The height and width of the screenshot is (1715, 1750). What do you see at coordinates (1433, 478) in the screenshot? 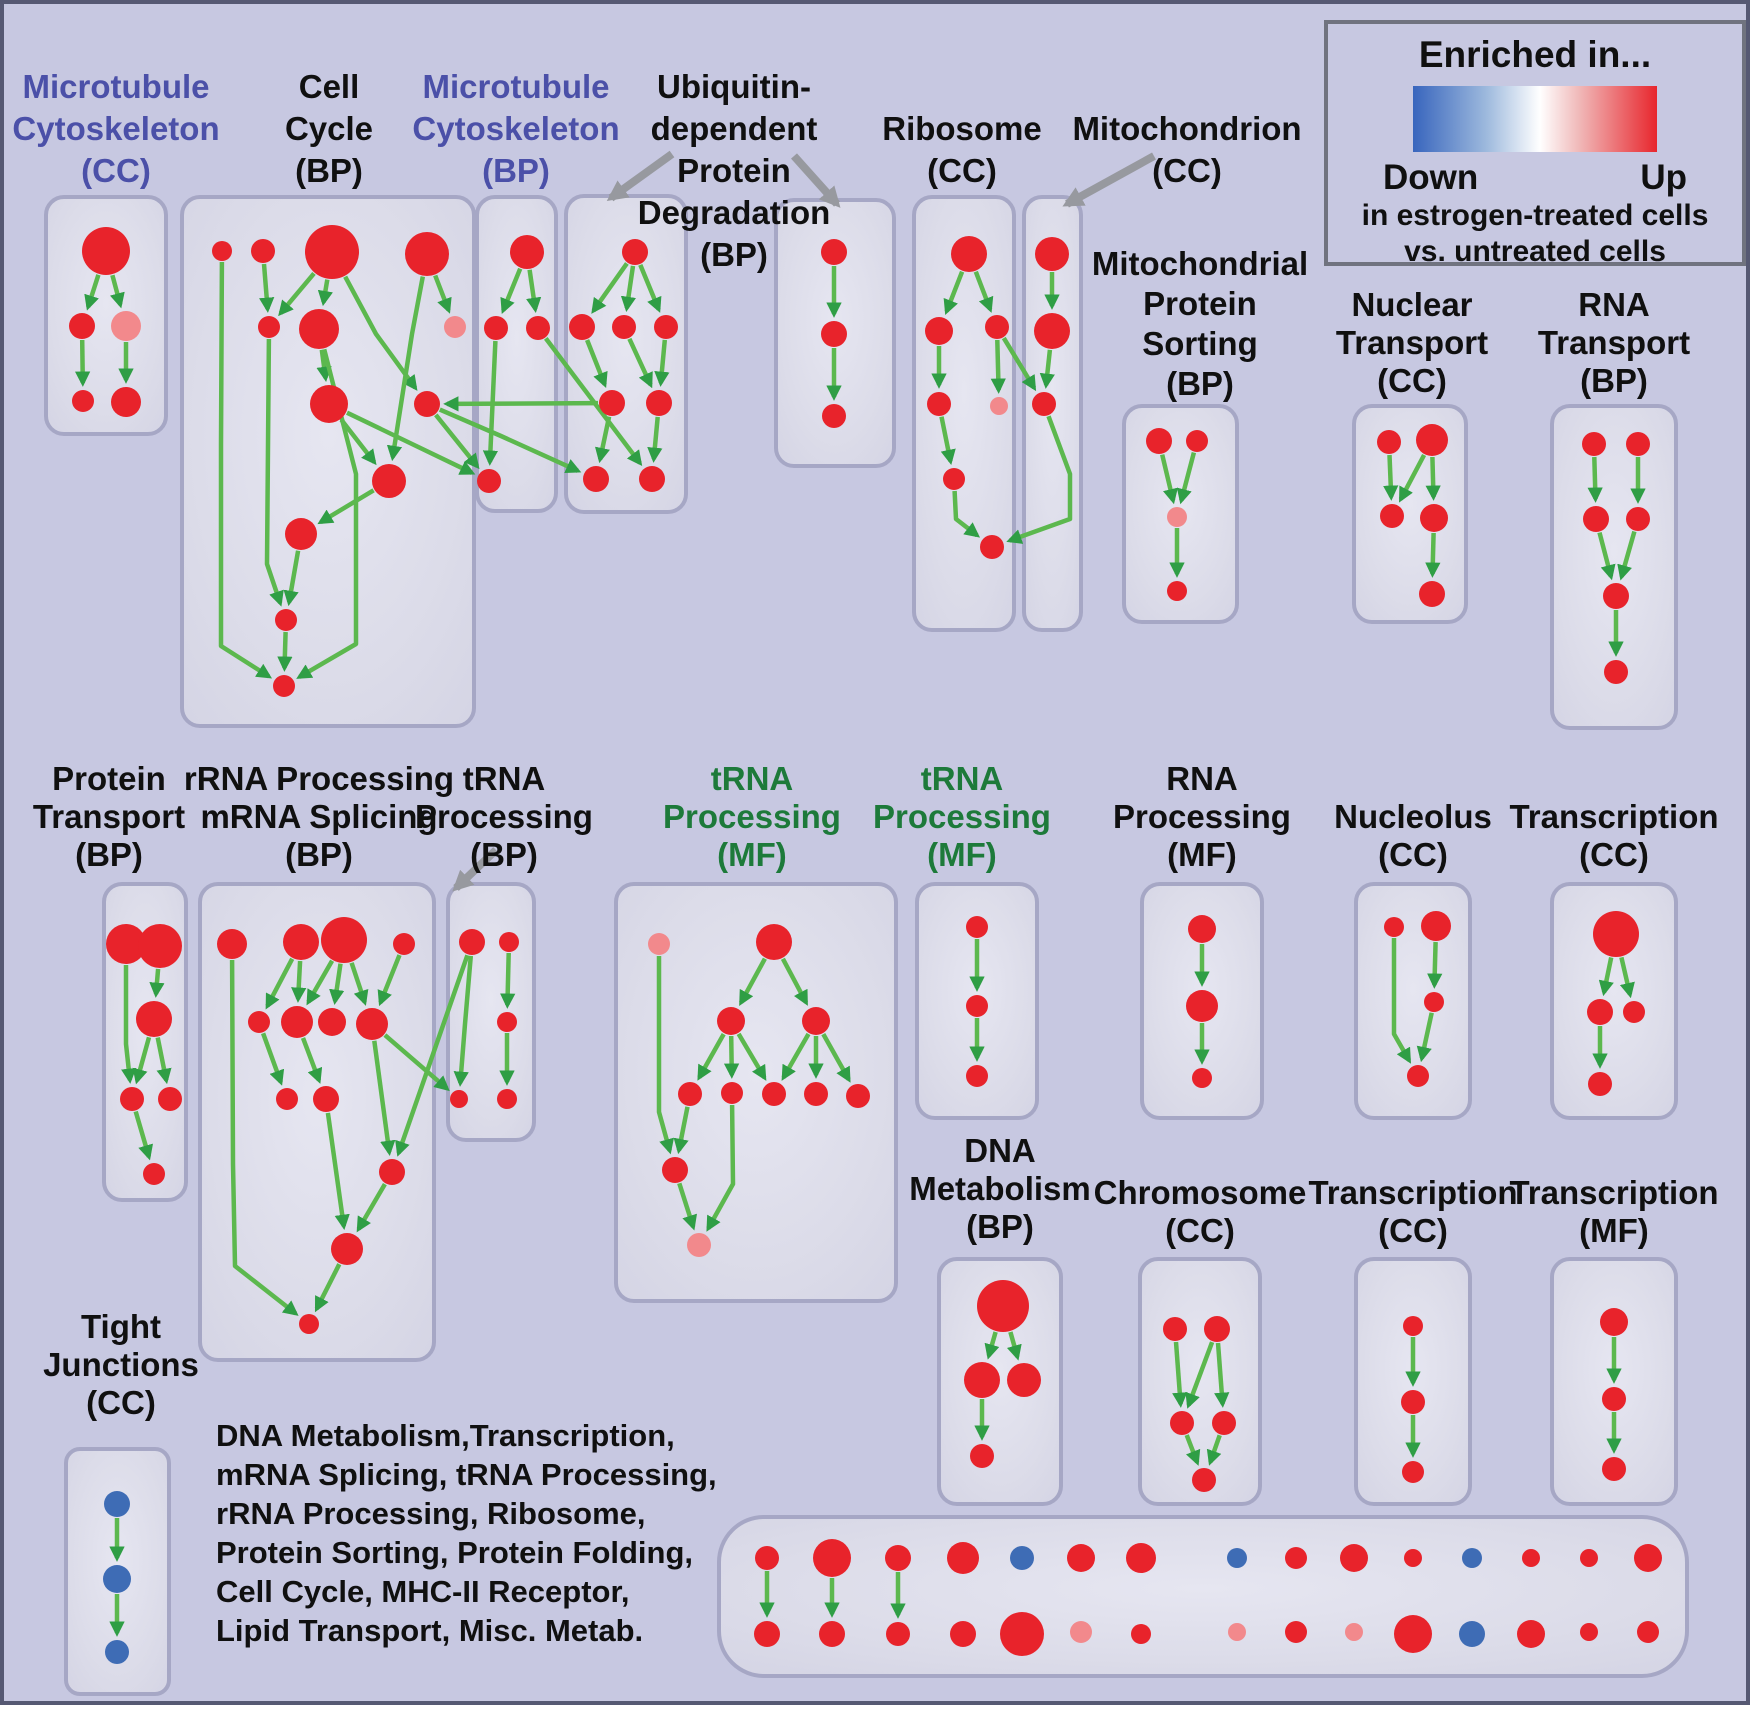
I see `edge-i2-i4` at bounding box center [1433, 478].